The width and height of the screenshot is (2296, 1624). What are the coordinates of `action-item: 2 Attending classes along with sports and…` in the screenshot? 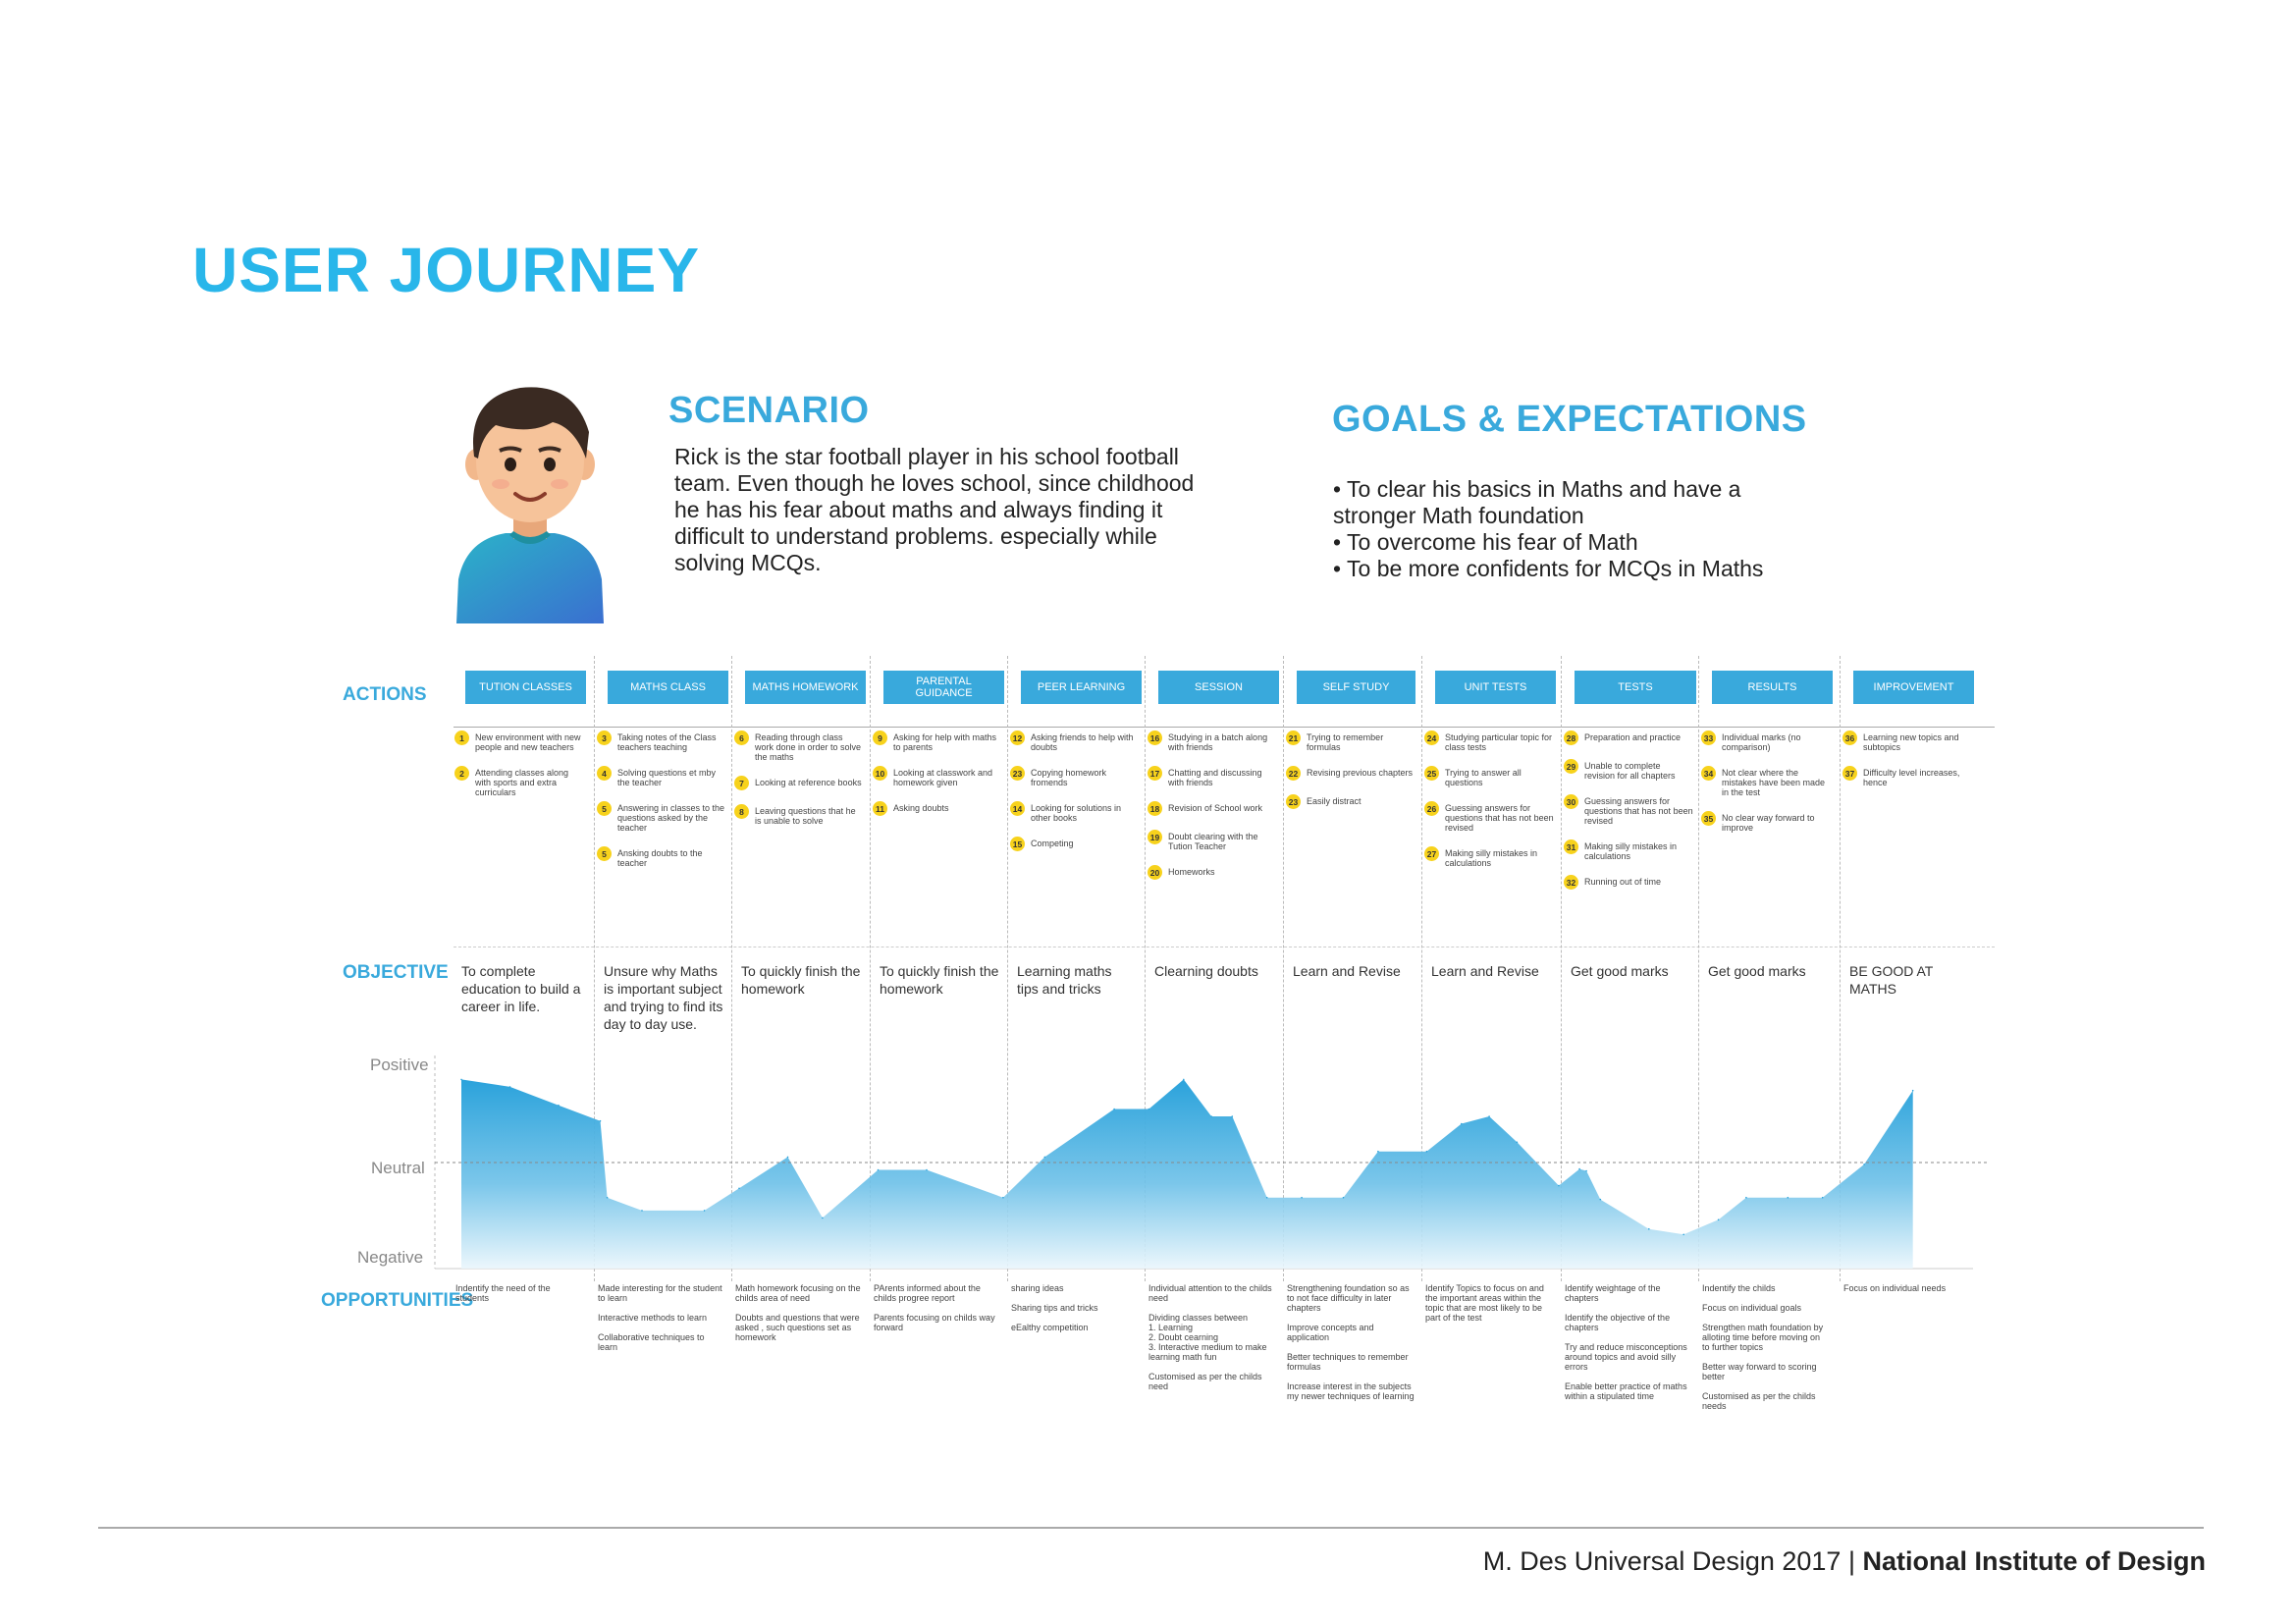 It's located at (519, 781).